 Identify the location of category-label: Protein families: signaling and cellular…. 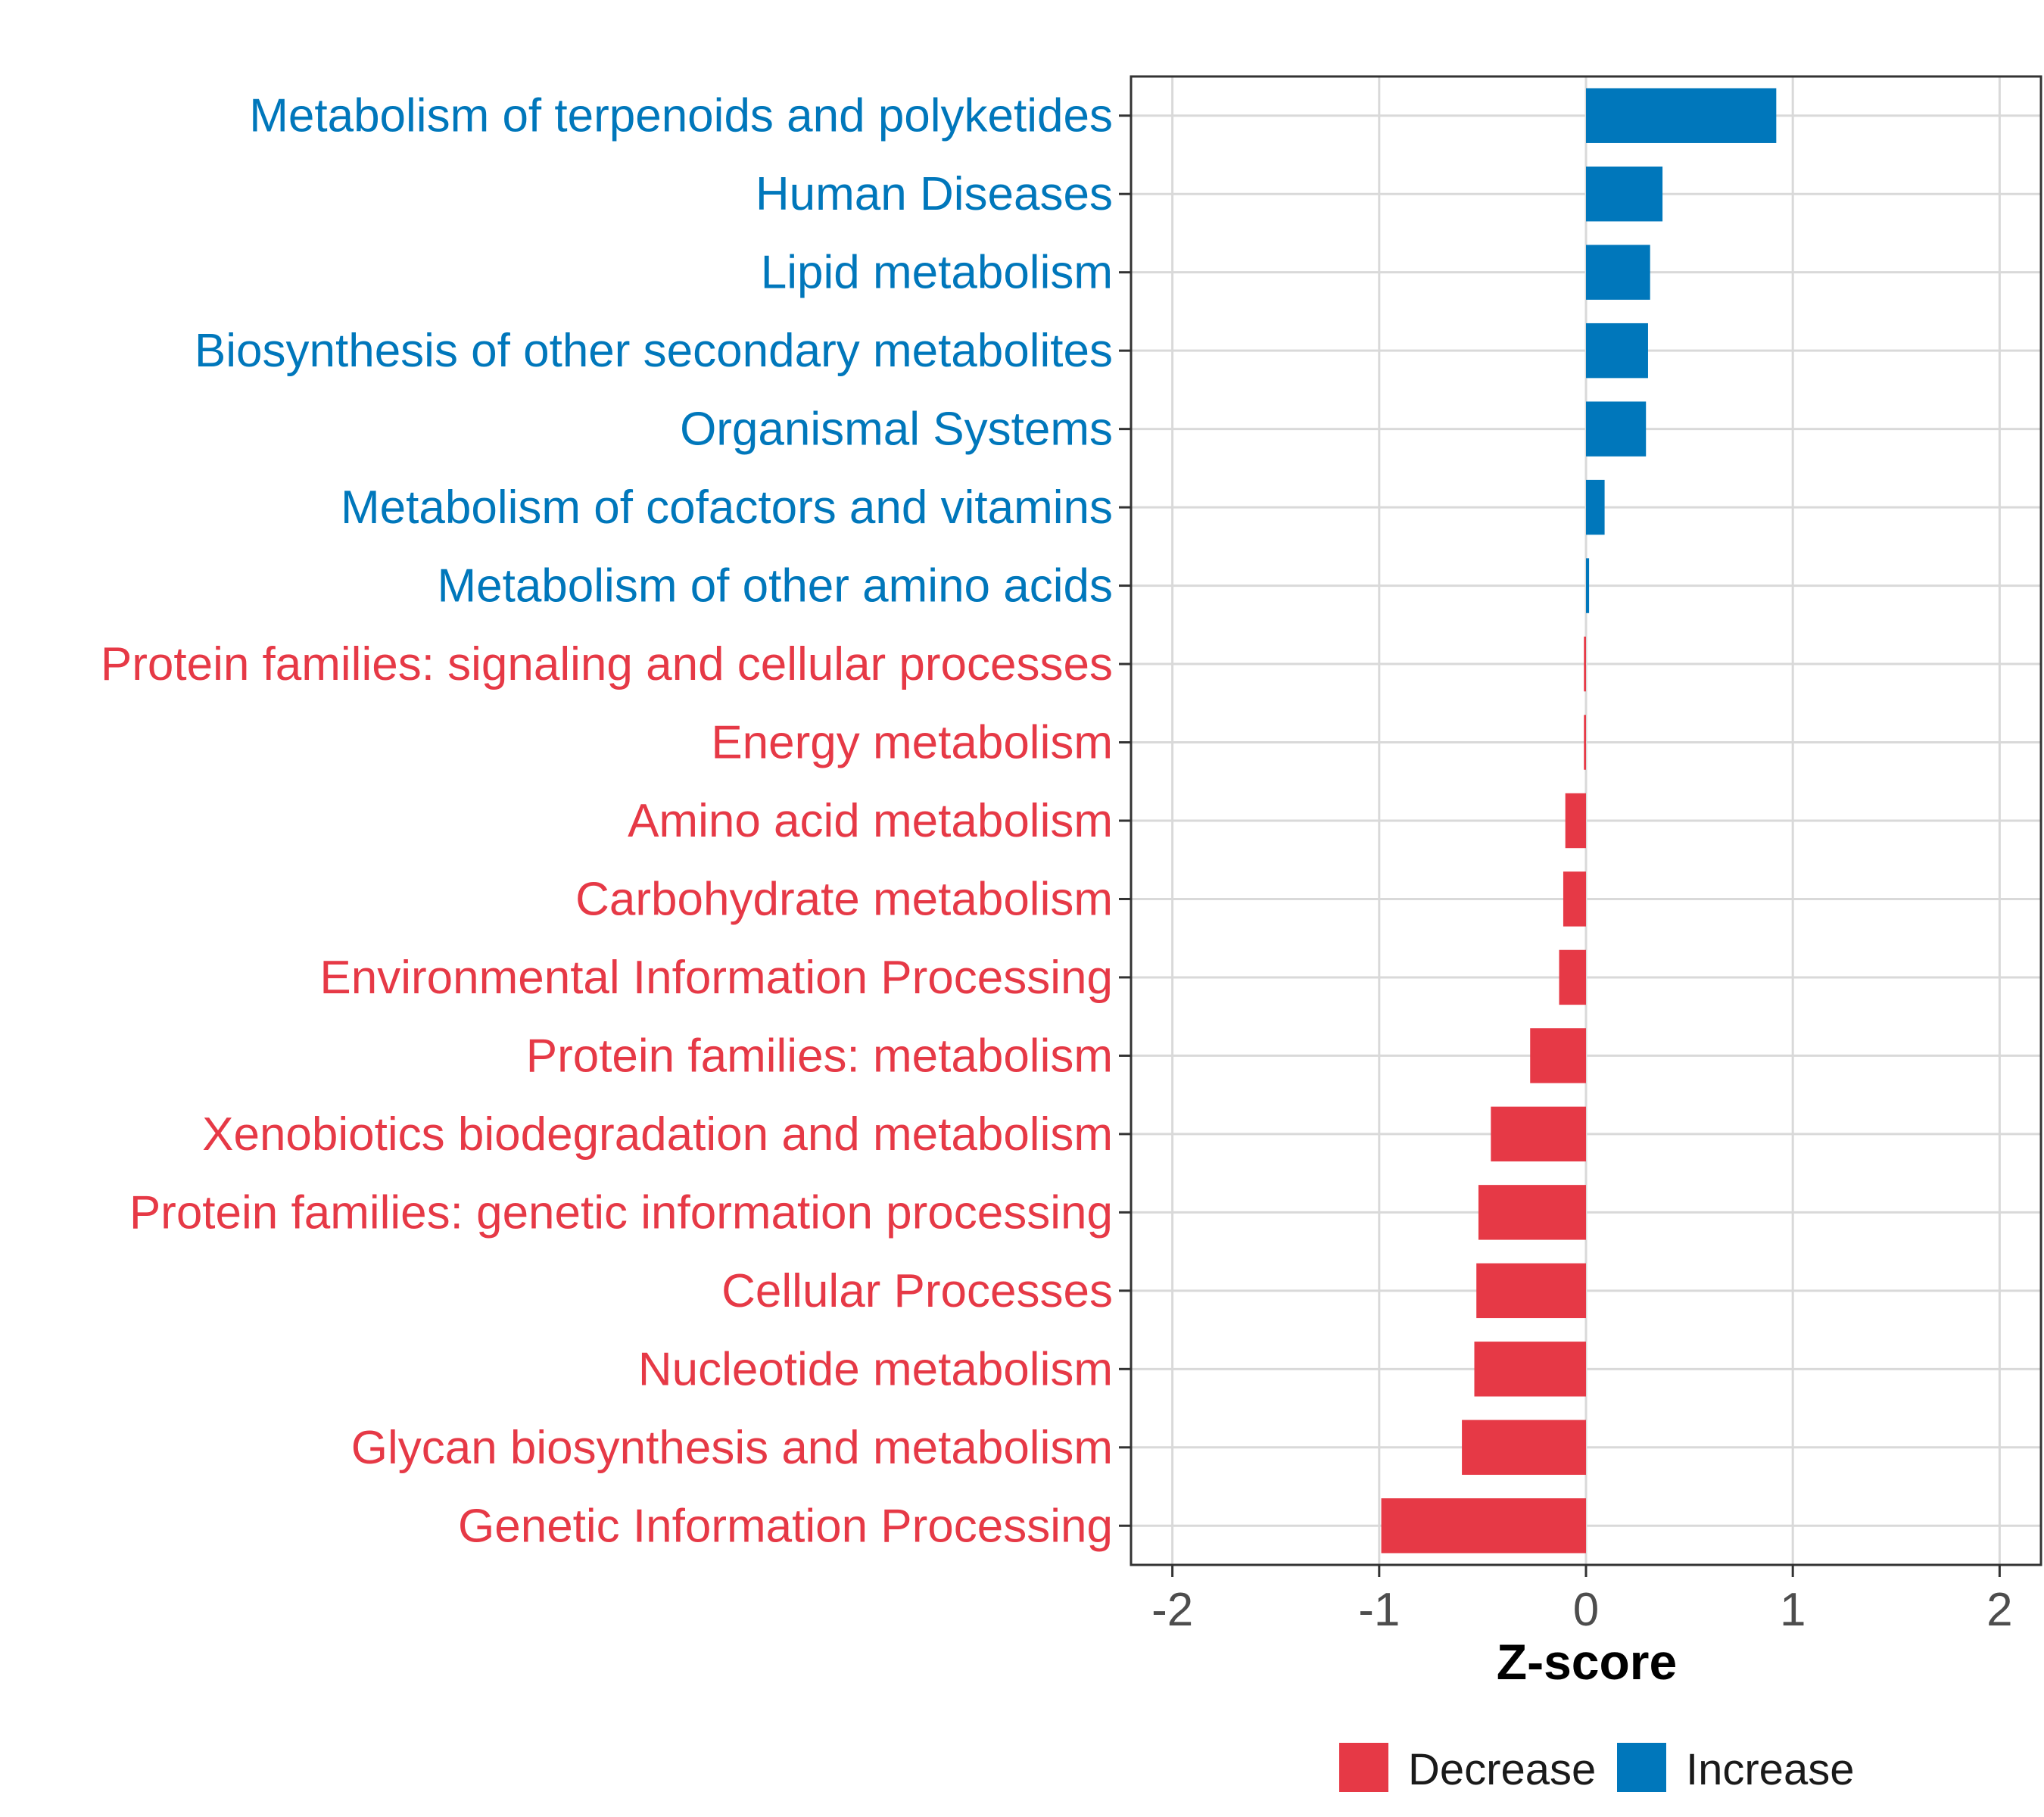
(607, 664).